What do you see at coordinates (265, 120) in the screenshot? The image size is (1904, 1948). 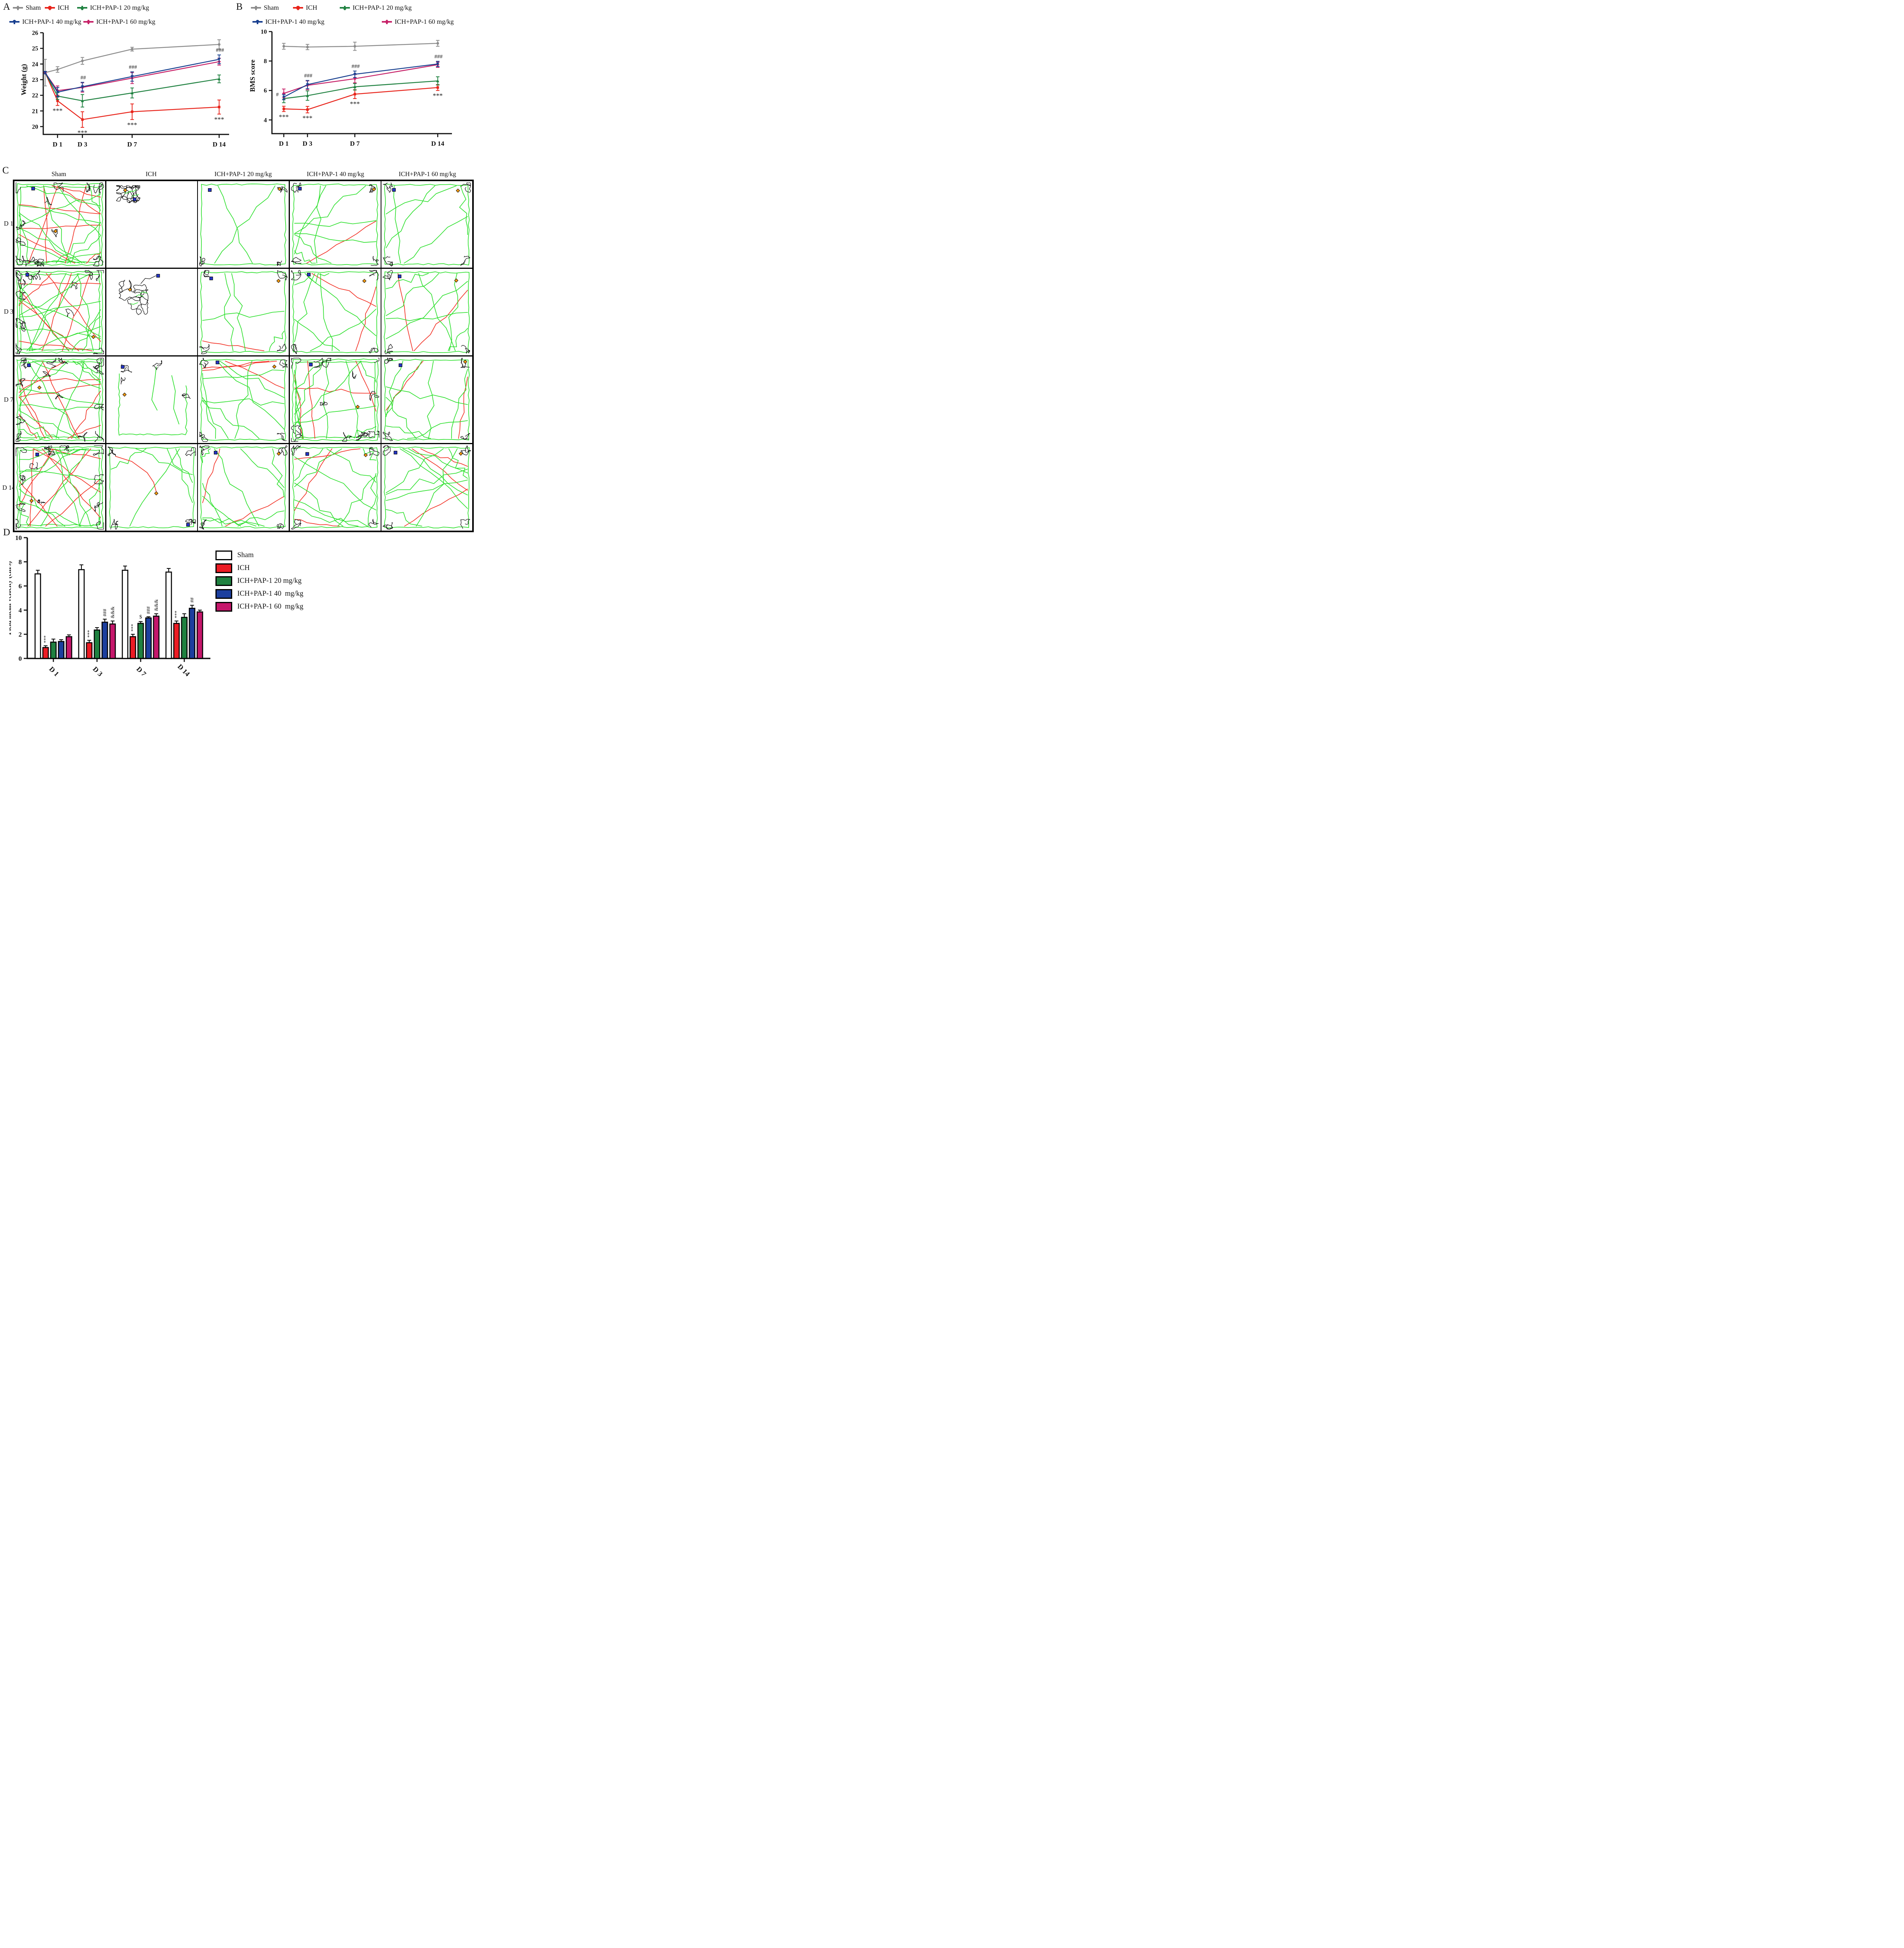 I see `svg-text: 4` at bounding box center [265, 120].